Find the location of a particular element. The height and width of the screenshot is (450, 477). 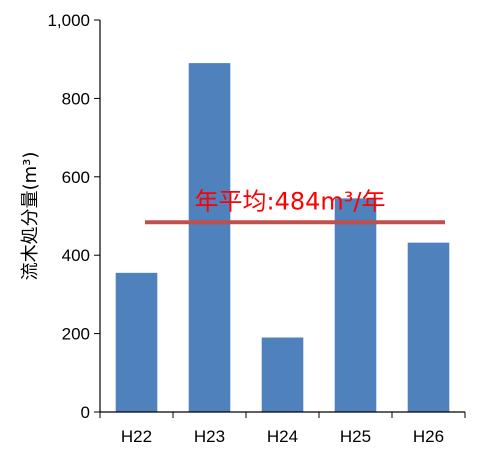

y-tick-label: 0 is located at coordinates (85, 412).